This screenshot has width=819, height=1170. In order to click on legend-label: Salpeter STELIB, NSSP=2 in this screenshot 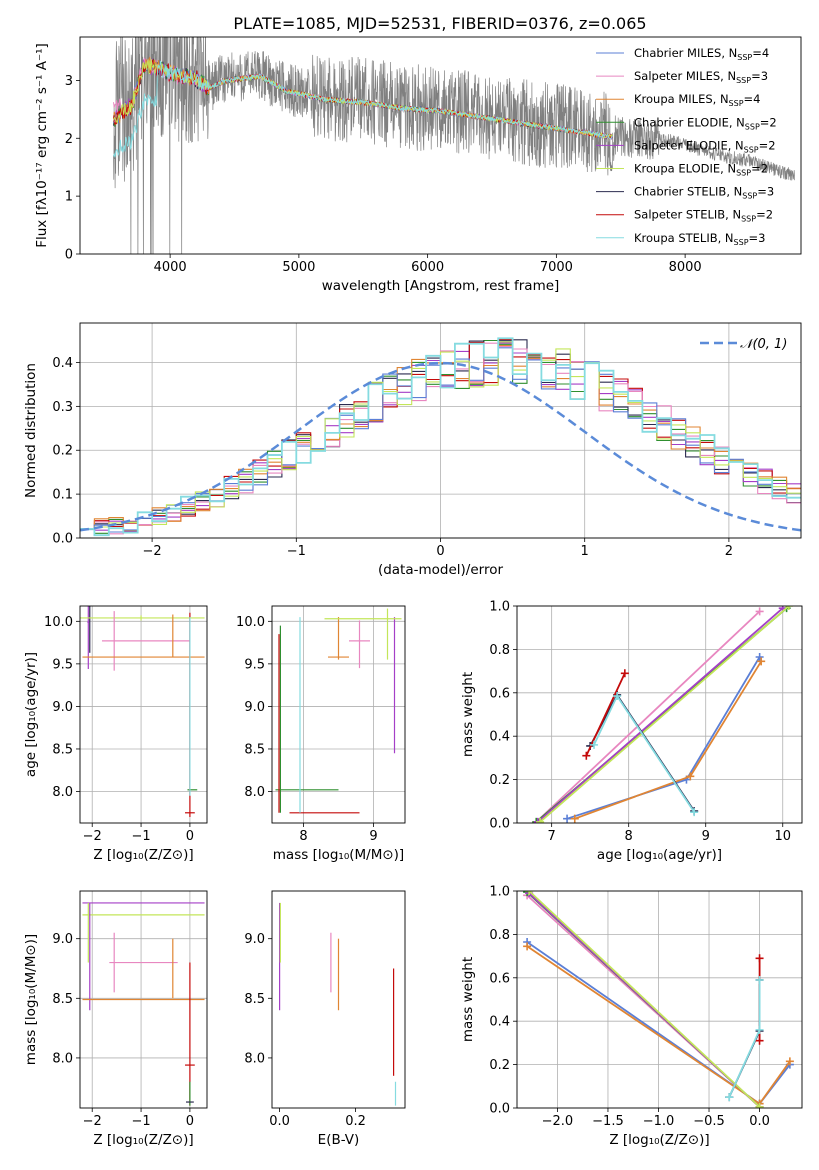, I will do `click(703, 216)`.